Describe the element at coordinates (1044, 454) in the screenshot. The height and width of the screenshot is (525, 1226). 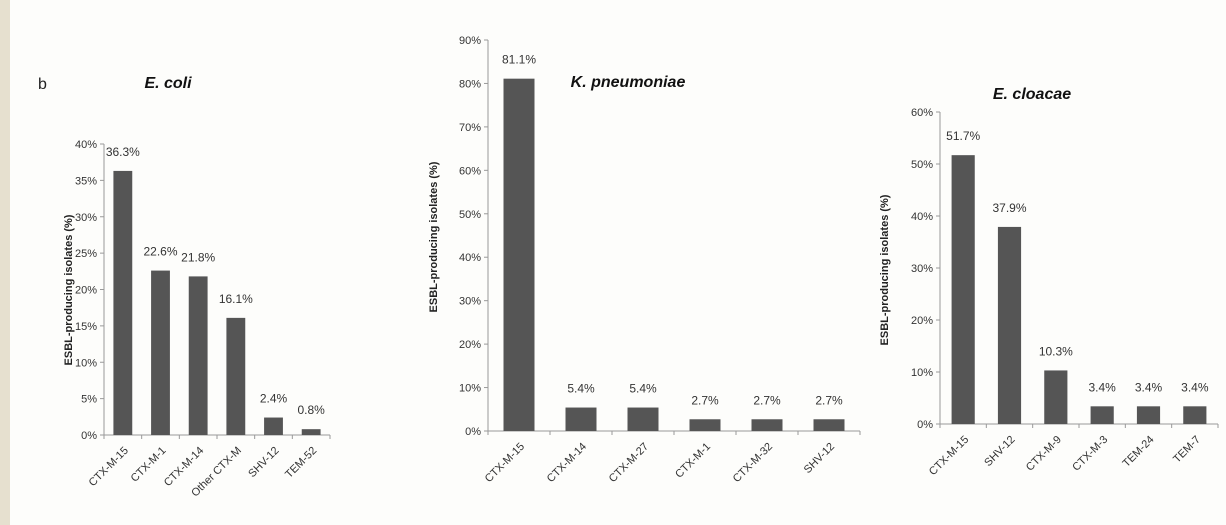
I see `x-tick-label: CTX-M-9` at that location.